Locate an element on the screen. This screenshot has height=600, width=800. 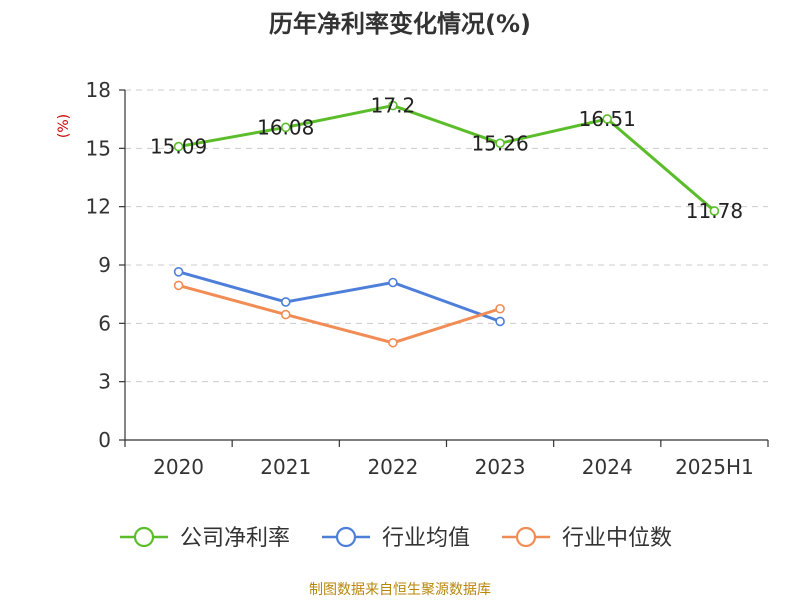
y-tick-label: 15 is located at coordinates (98, 148).